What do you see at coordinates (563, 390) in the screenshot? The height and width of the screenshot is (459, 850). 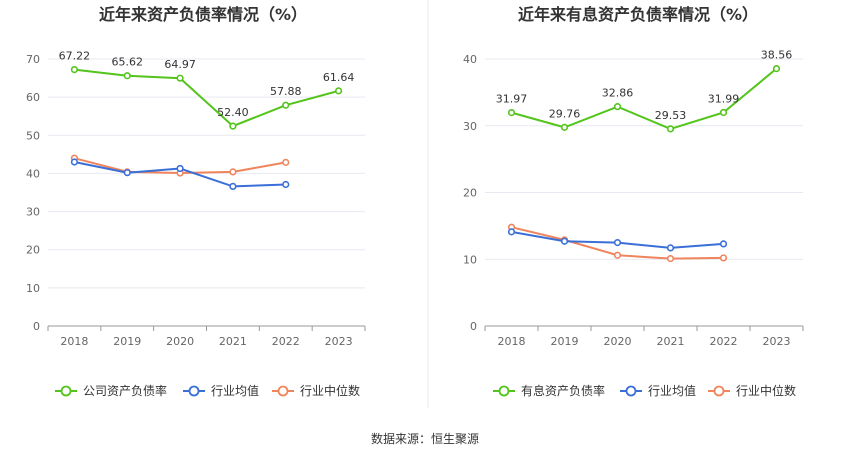 I see `legend-label: 有息资产负债率` at bounding box center [563, 390].